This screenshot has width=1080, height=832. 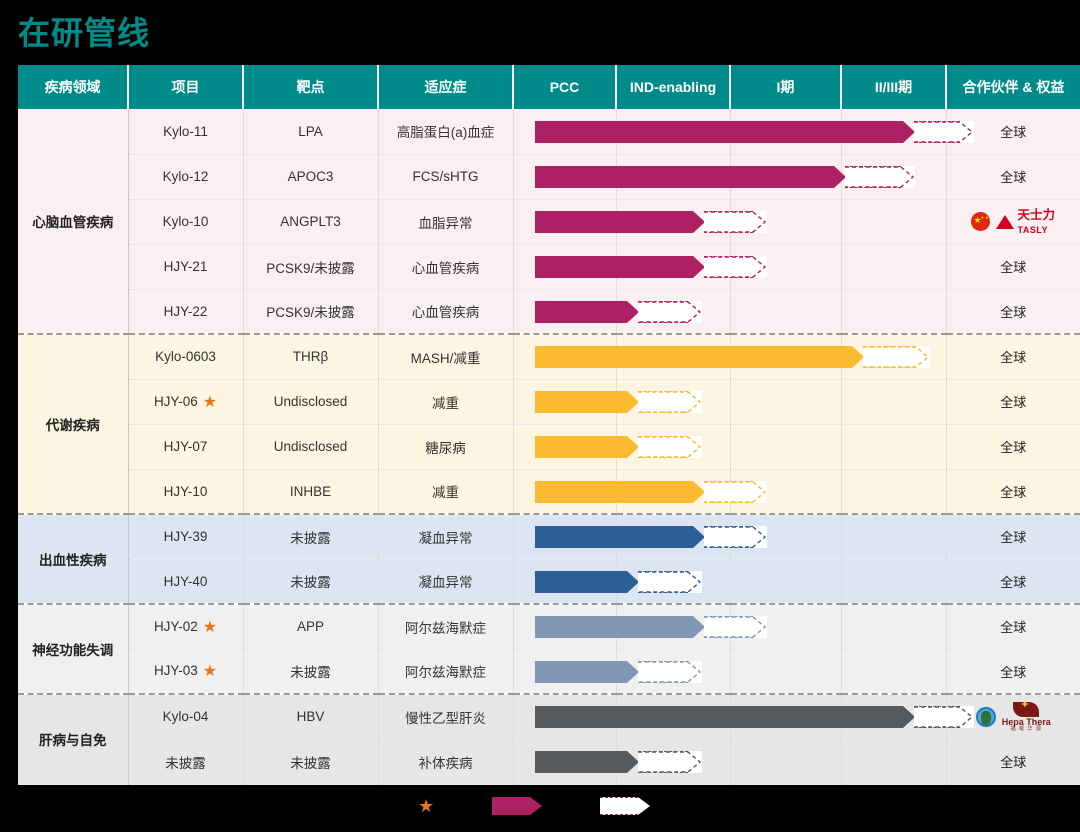 What do you see at coordinates (1026, 708) in the screenshot?
I see `hepa-leaf-icon` at bounding box center [1026, 708].